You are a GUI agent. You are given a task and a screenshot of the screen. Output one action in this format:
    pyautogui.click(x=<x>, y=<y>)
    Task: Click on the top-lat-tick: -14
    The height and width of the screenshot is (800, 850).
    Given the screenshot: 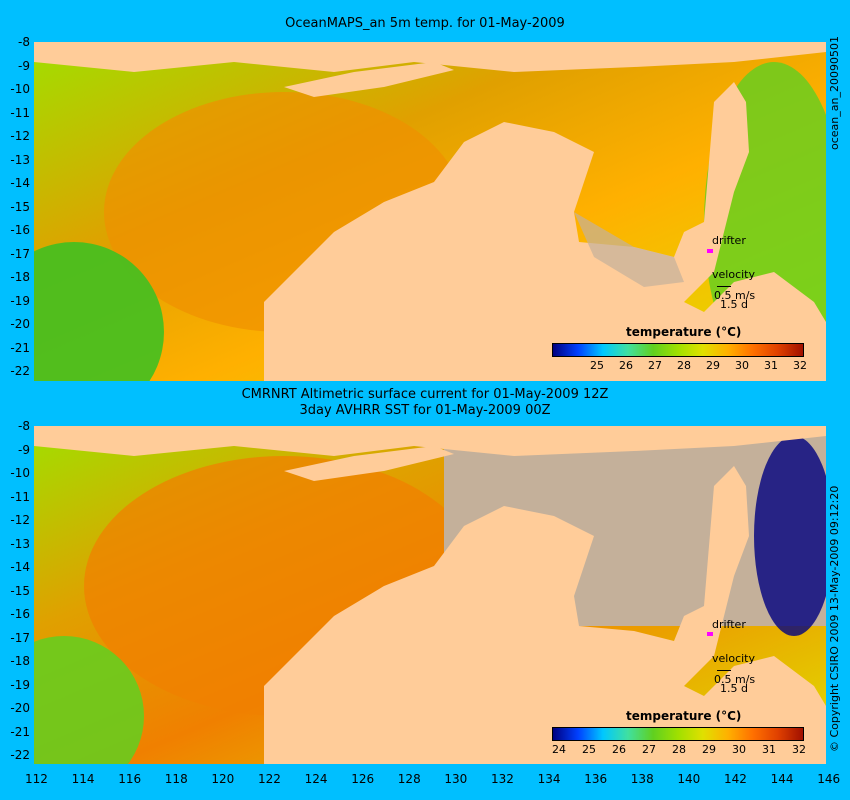 What is the action you would take?
    pyautogui.click(x=20, y=183)
    